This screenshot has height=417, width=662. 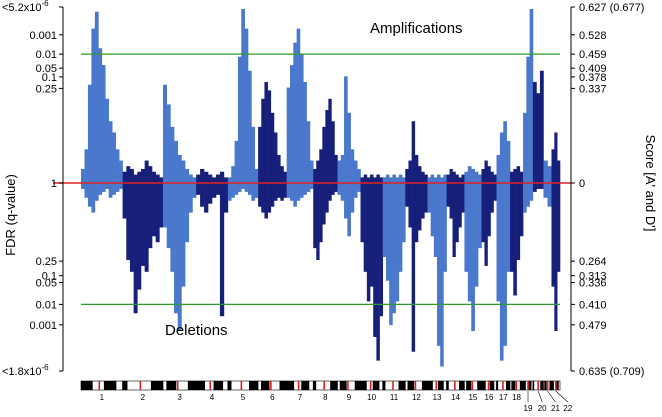 What do you see at coordinates (534, 132) in the screenshot?
I see `amp-bar-chr20` at bounding box center [534, 132].